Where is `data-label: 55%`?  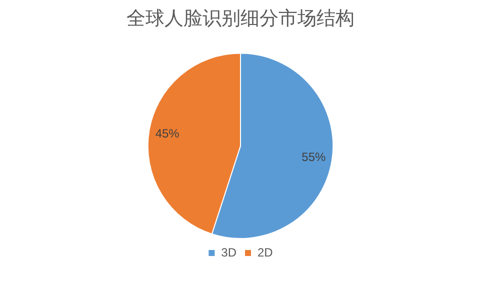 data-label: 55% is located at coordinates (314, 157).